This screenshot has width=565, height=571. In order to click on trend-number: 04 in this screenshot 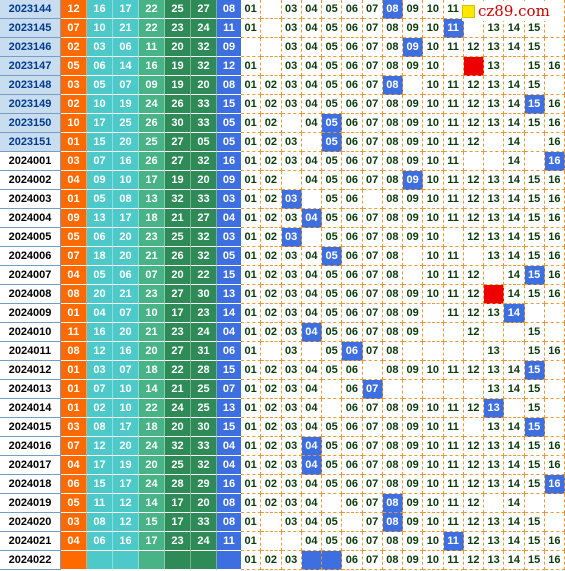, I will do `click(311, 256)`.